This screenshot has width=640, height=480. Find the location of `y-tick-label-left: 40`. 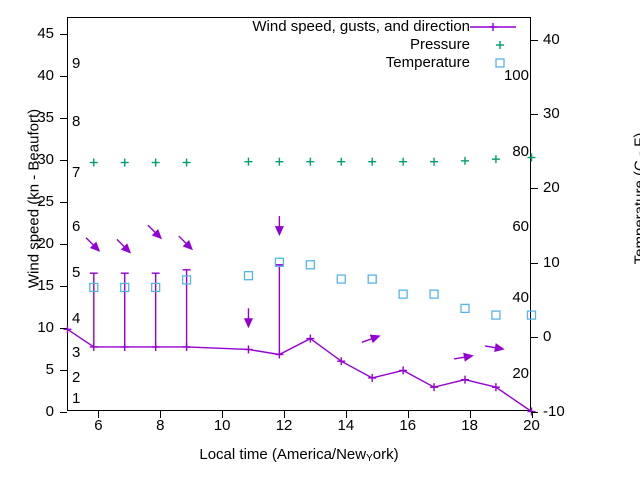

y-tick-label-left: 40 is located at coordinates (45, 76).